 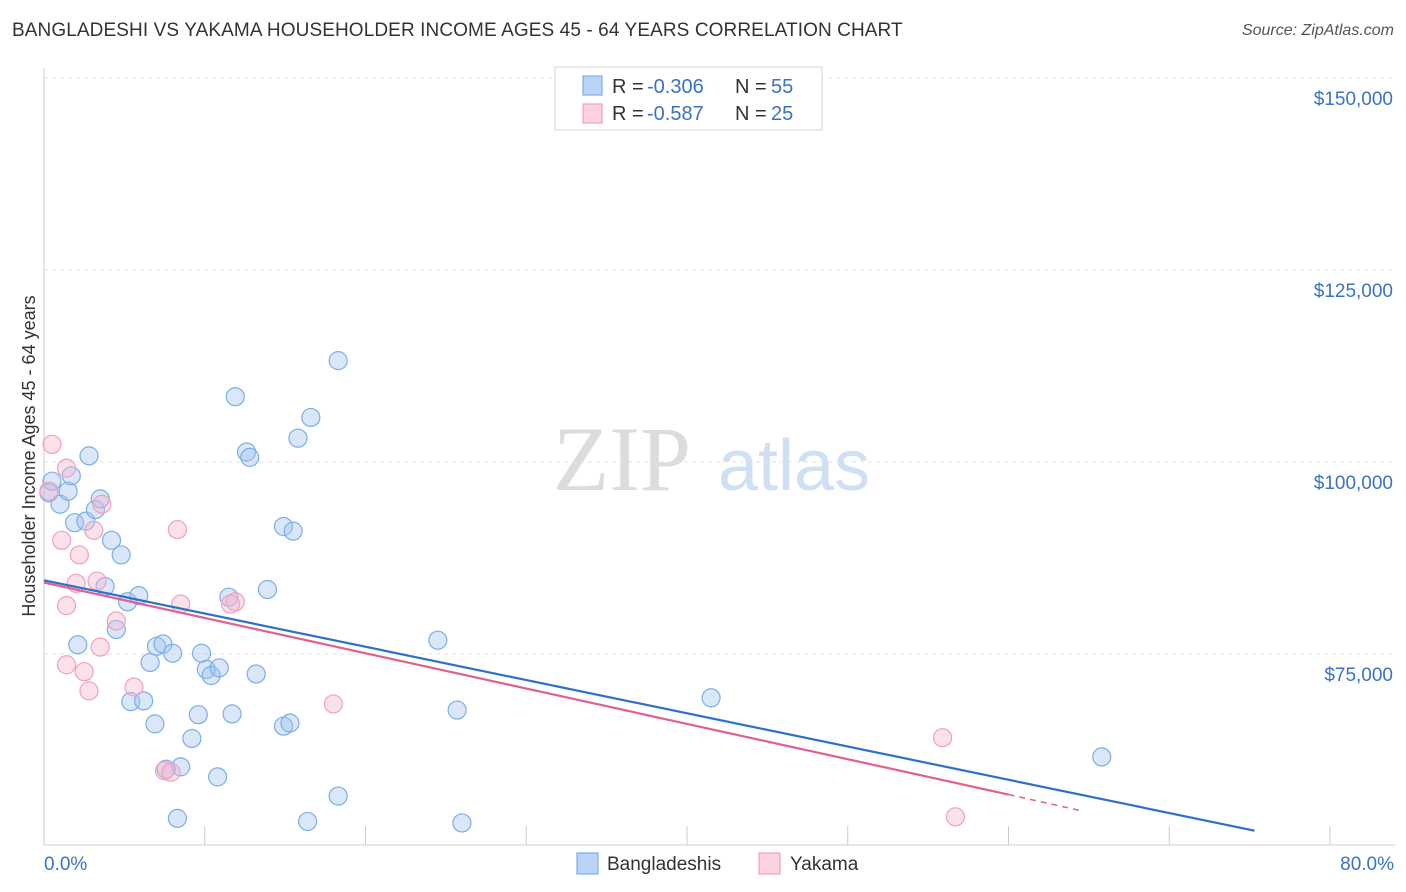 What do you see at coordinates (782, 87) in the screenshot?
I see `legend-n-value-bangladeshis: 55` at bounding box center [782, 87].